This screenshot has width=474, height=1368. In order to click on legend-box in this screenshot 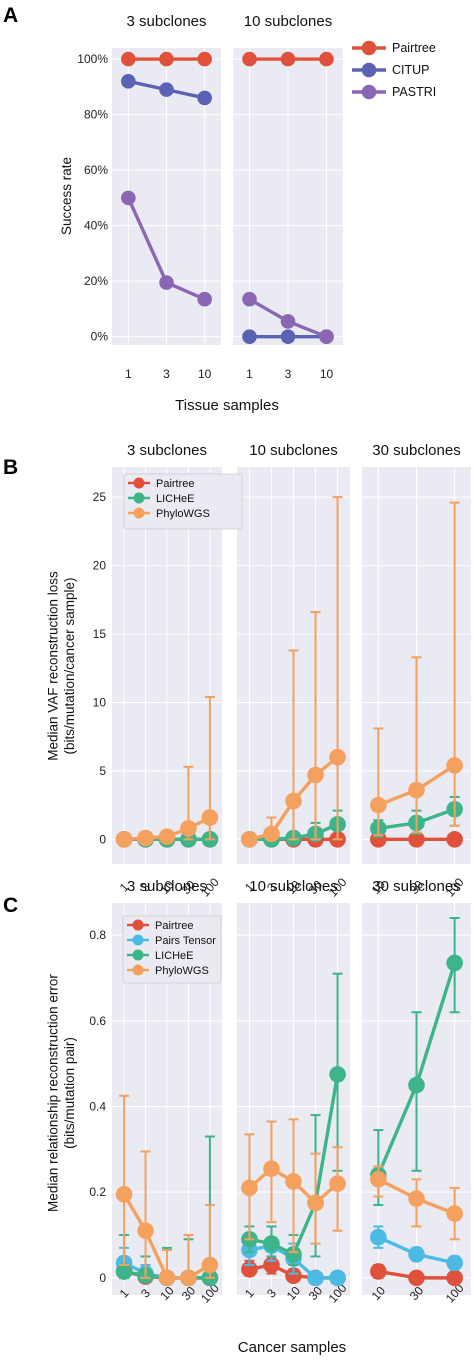, I will do `click(172, 949)`.